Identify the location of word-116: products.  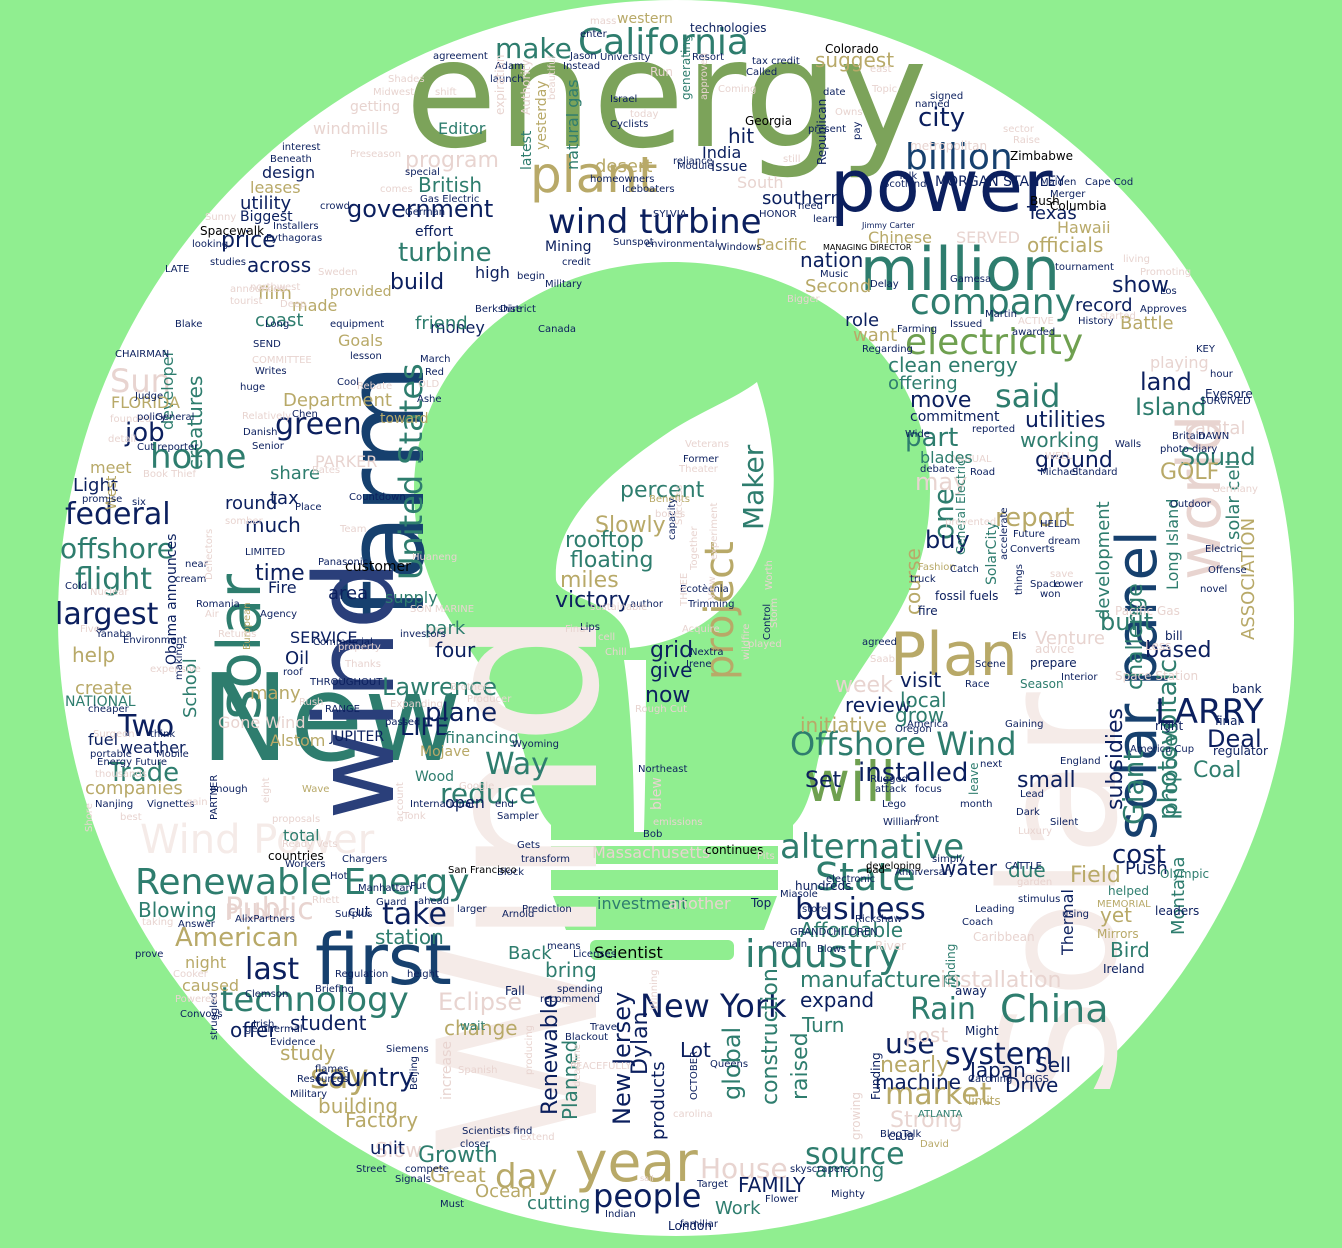
(658, 1100).